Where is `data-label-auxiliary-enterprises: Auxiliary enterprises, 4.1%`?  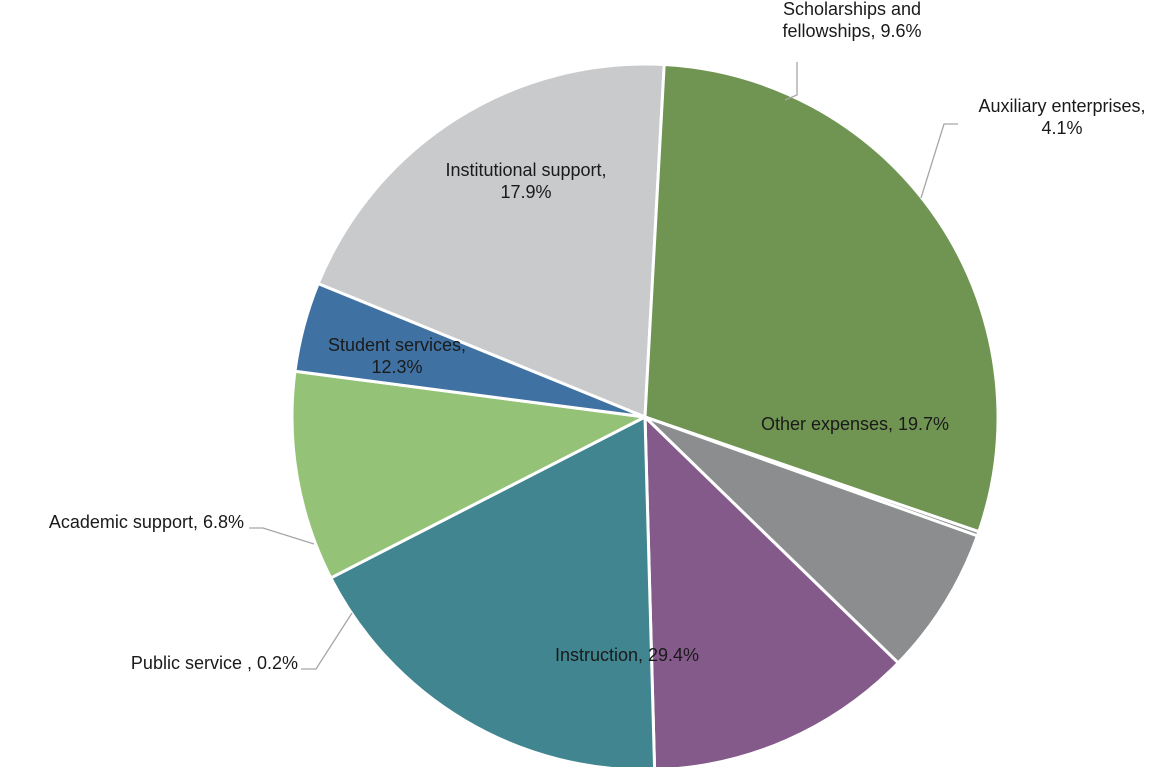 data-label-auxiliary-enterprises: Auxiliary enterprises, 4.1% is located at coordinates (1061, 117).